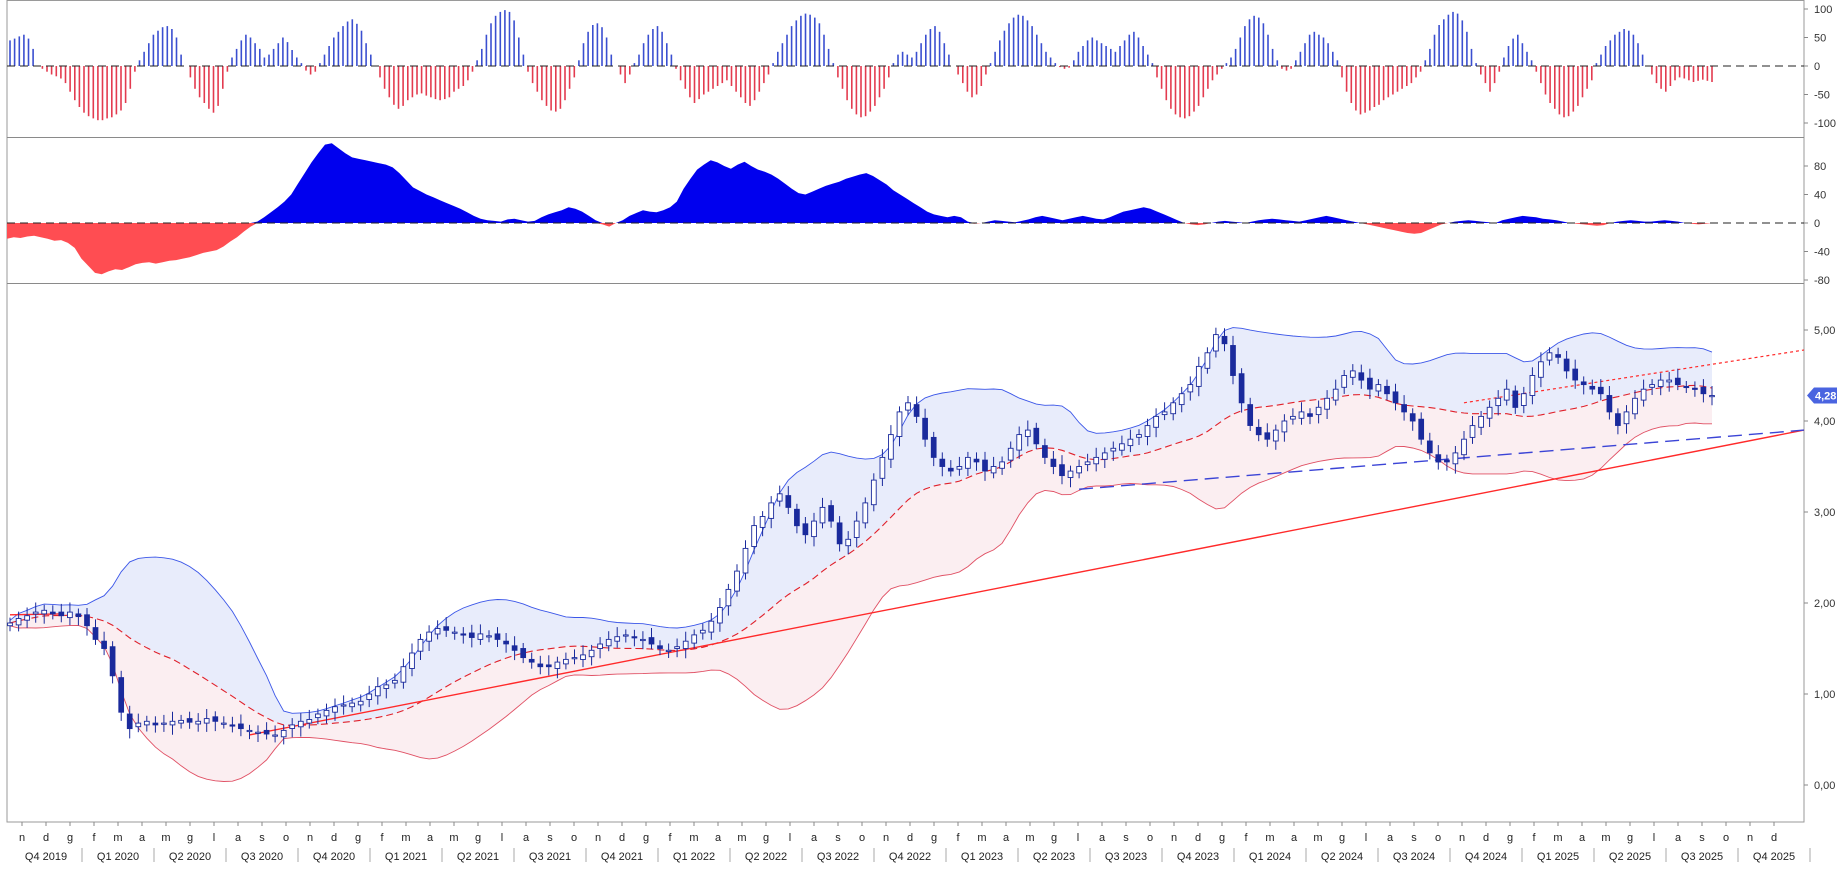 The width and height of the screenshot is (1838, 870). I want to click on x-quarter-label: Q4 2021, so click(622, 857).